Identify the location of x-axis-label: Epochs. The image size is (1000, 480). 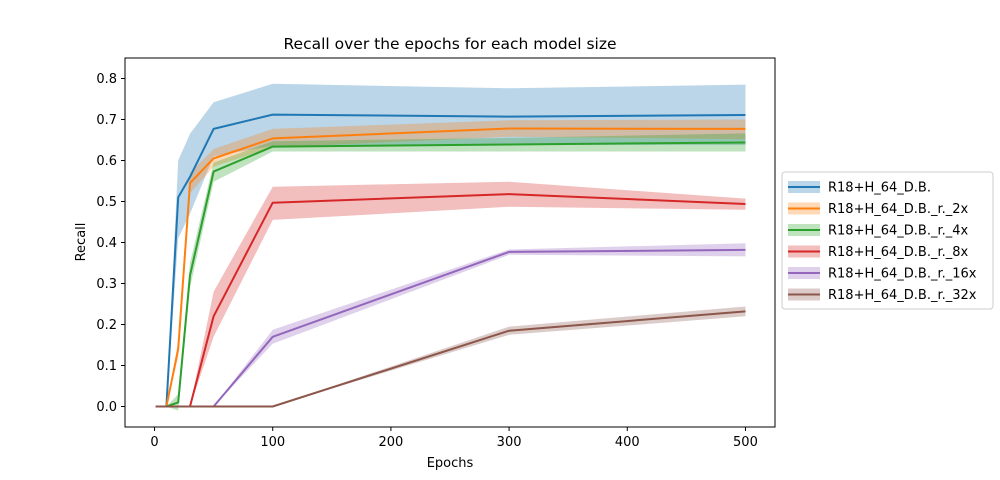
(450, 463).